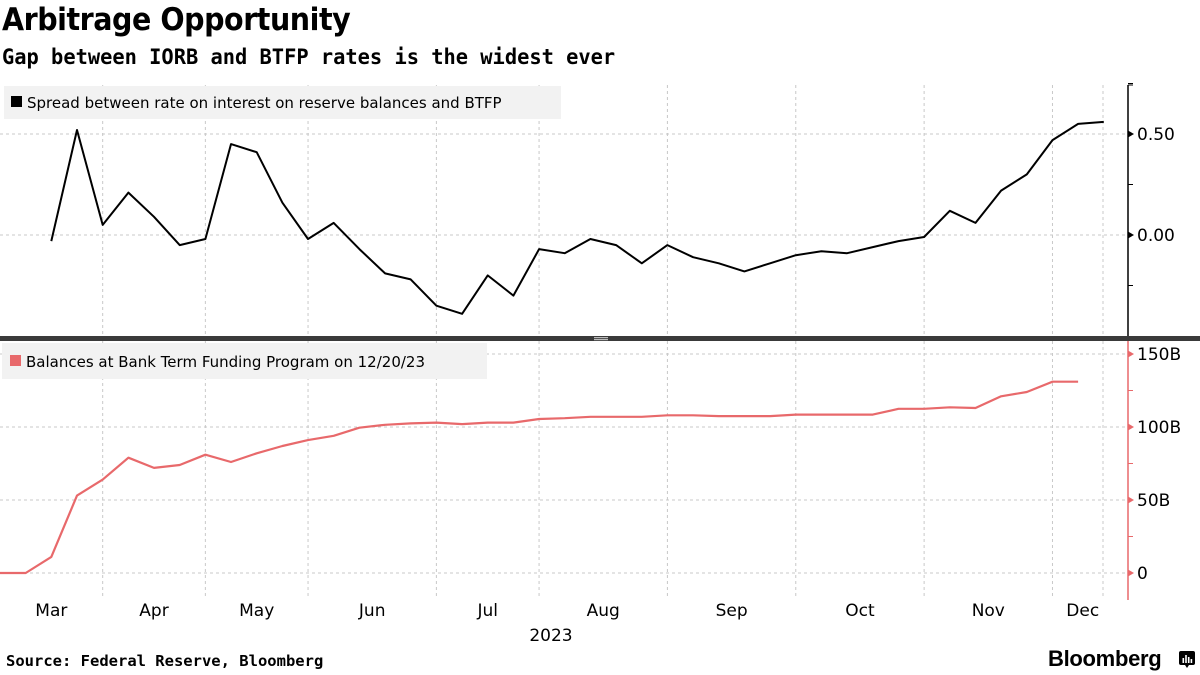 The width and height of the screenshot is (1200, 675). I want to click on x-tick-label: Jul, so click(487, 611).